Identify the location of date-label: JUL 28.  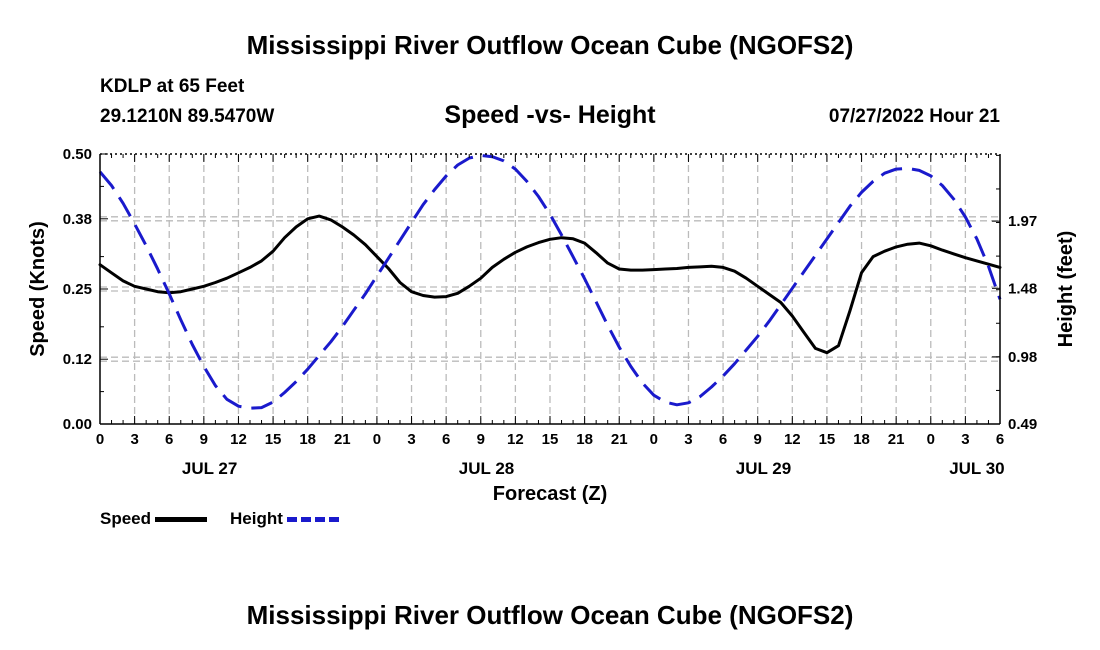
(486, 468).